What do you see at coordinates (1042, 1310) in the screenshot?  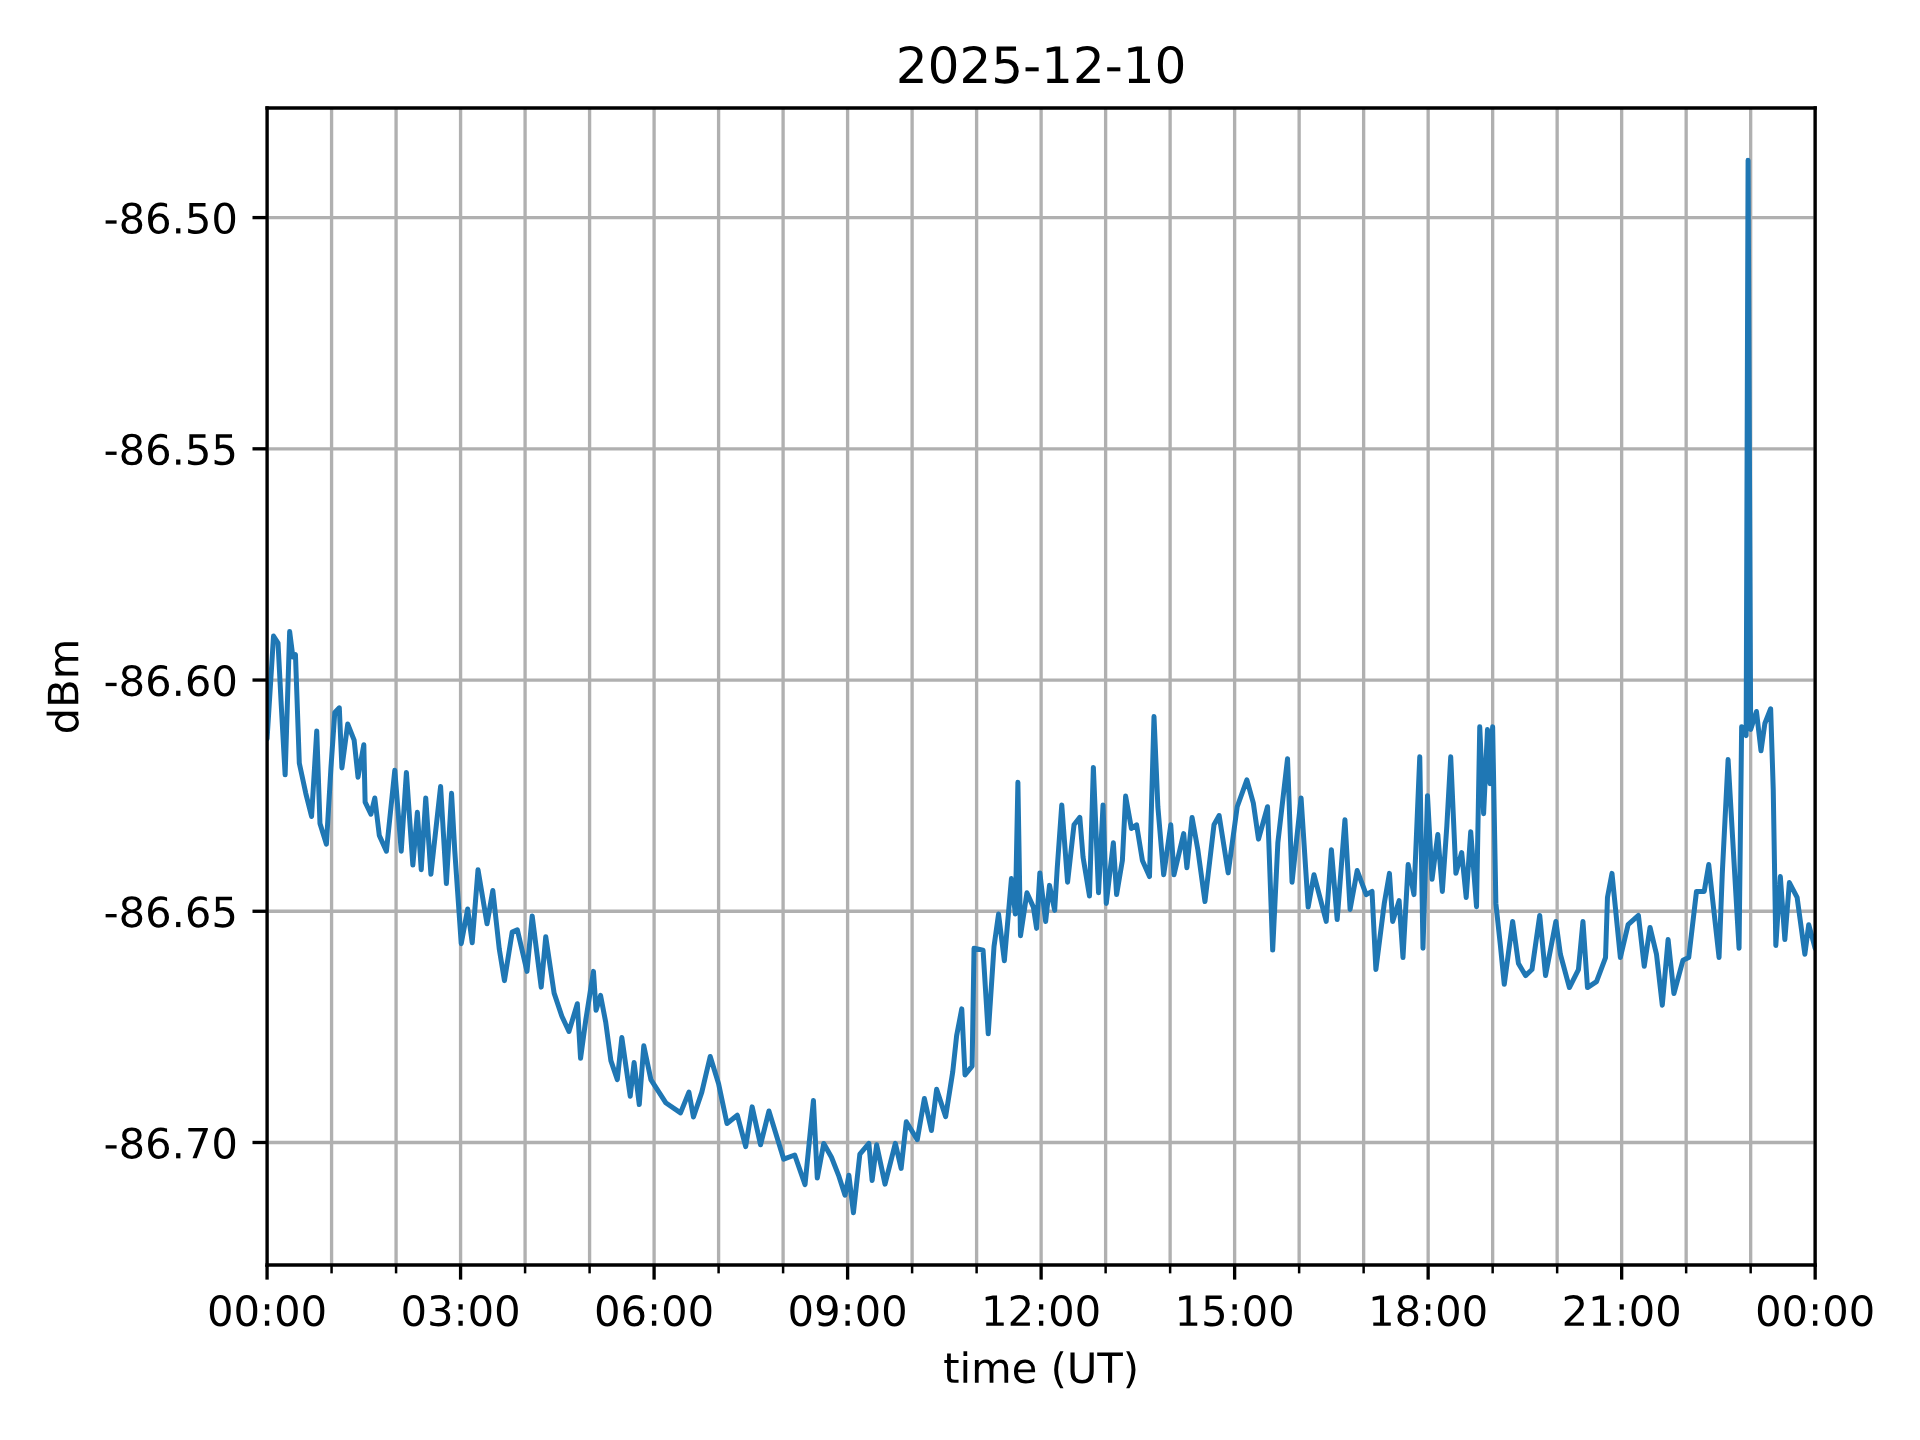 I see `x-tick-label: 12:00` at bounding box center [1042, 1310].